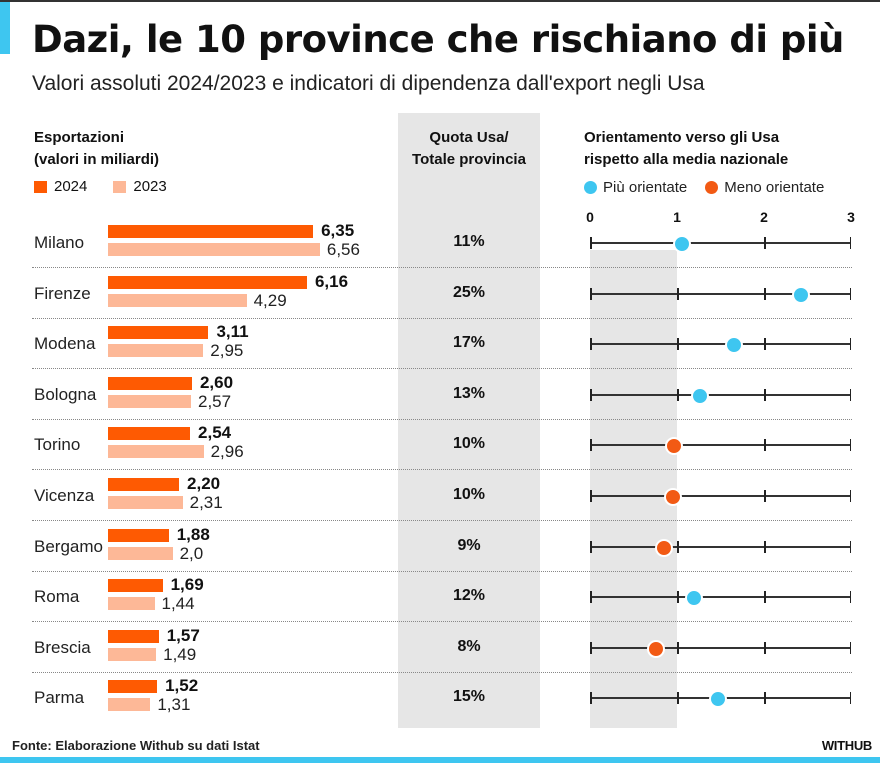 This screenshot has height=763, width=880. Describe the element at coordinates (71, 186) in the screenshot. I see `legend-label-2024: 2024` at that location.